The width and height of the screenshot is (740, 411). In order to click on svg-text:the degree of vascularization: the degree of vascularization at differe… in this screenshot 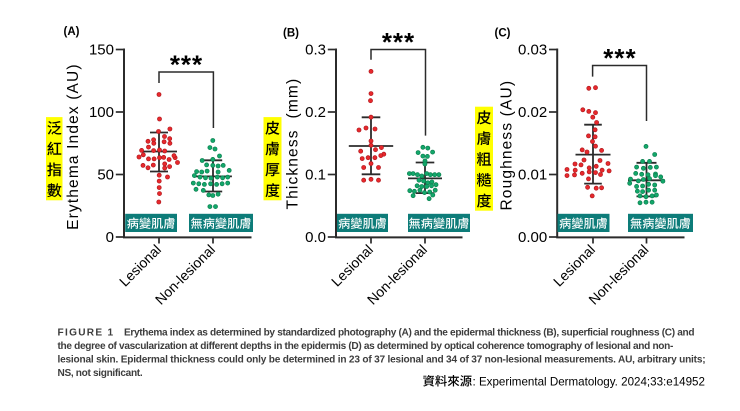, I will do `click(366, 346)`.